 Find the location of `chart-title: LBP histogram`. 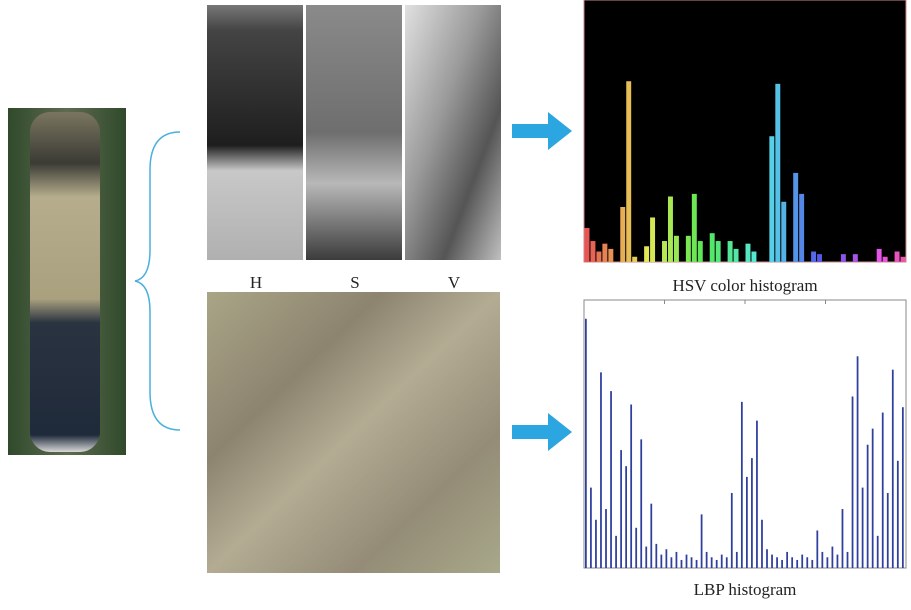

chart-title: LBP histogram is located at coordinates (745, 589).